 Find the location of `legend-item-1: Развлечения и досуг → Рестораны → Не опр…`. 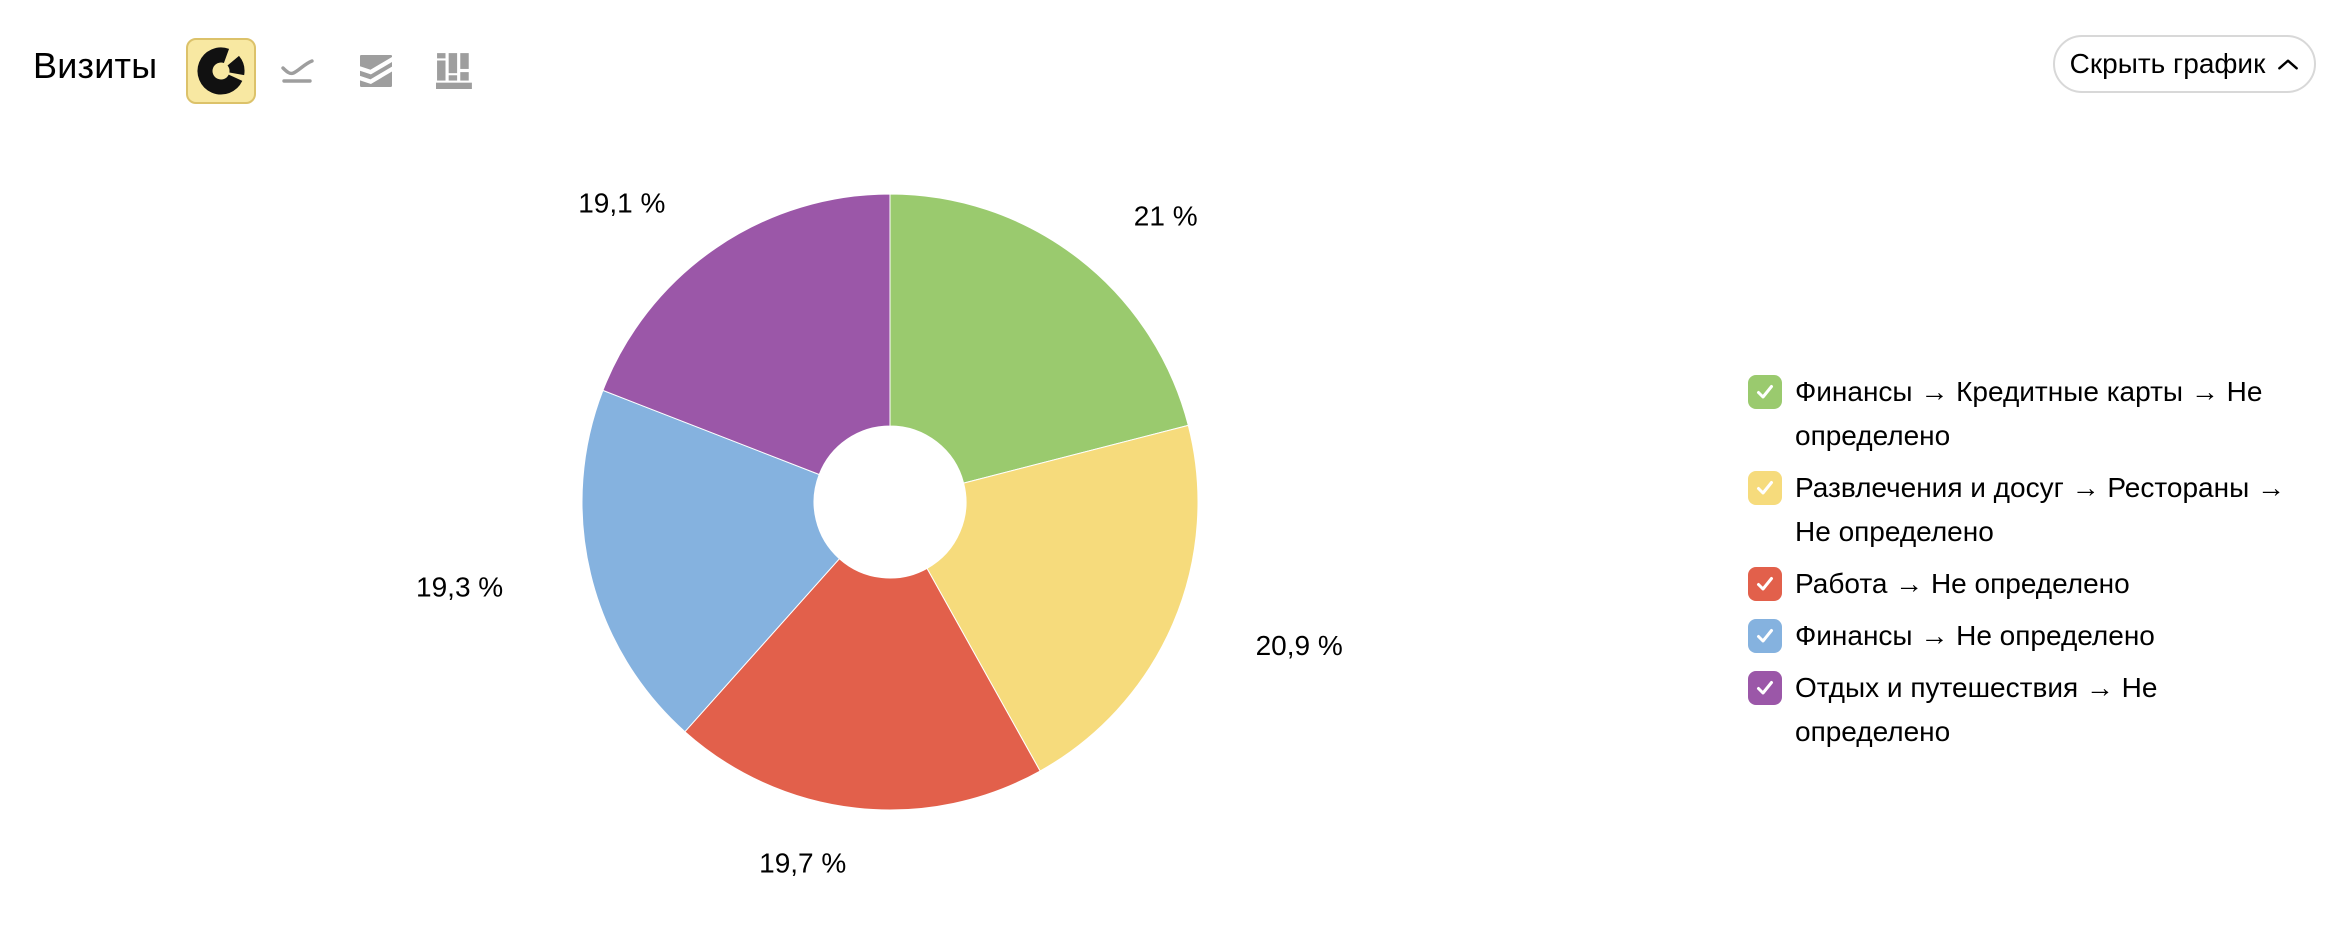

legend-item-1: Развлечения и досуг → Рестораны → Не опр… is located at coordinates (2028, 510).